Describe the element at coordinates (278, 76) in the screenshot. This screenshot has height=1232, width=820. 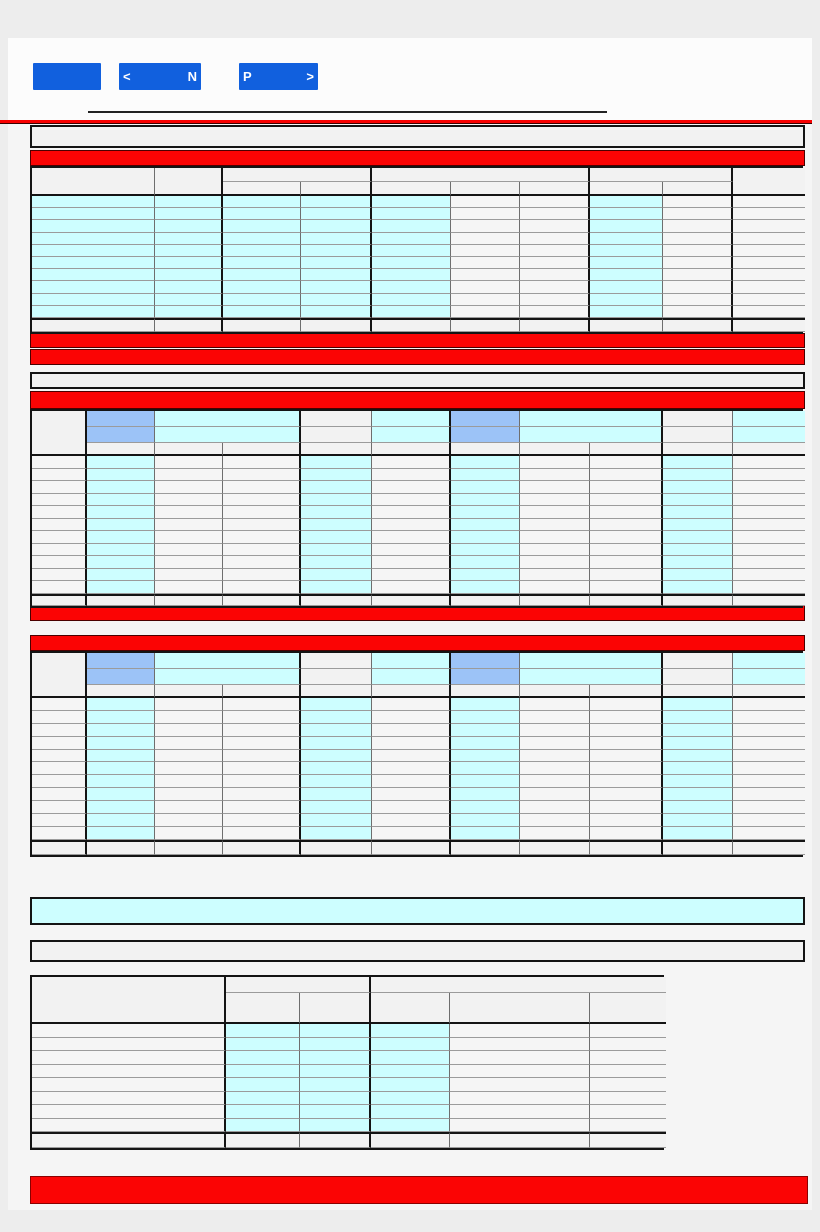
I see `nav-button-3: P >` at that location.